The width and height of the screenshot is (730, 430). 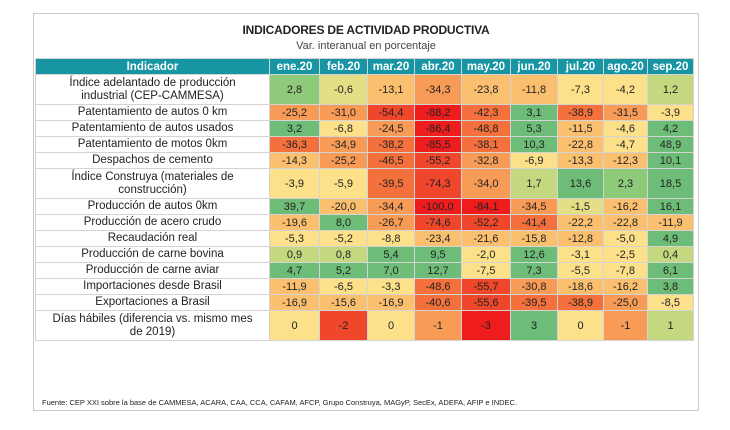 I want to click on value-cell: -4,6, so click(x=625, y=128).